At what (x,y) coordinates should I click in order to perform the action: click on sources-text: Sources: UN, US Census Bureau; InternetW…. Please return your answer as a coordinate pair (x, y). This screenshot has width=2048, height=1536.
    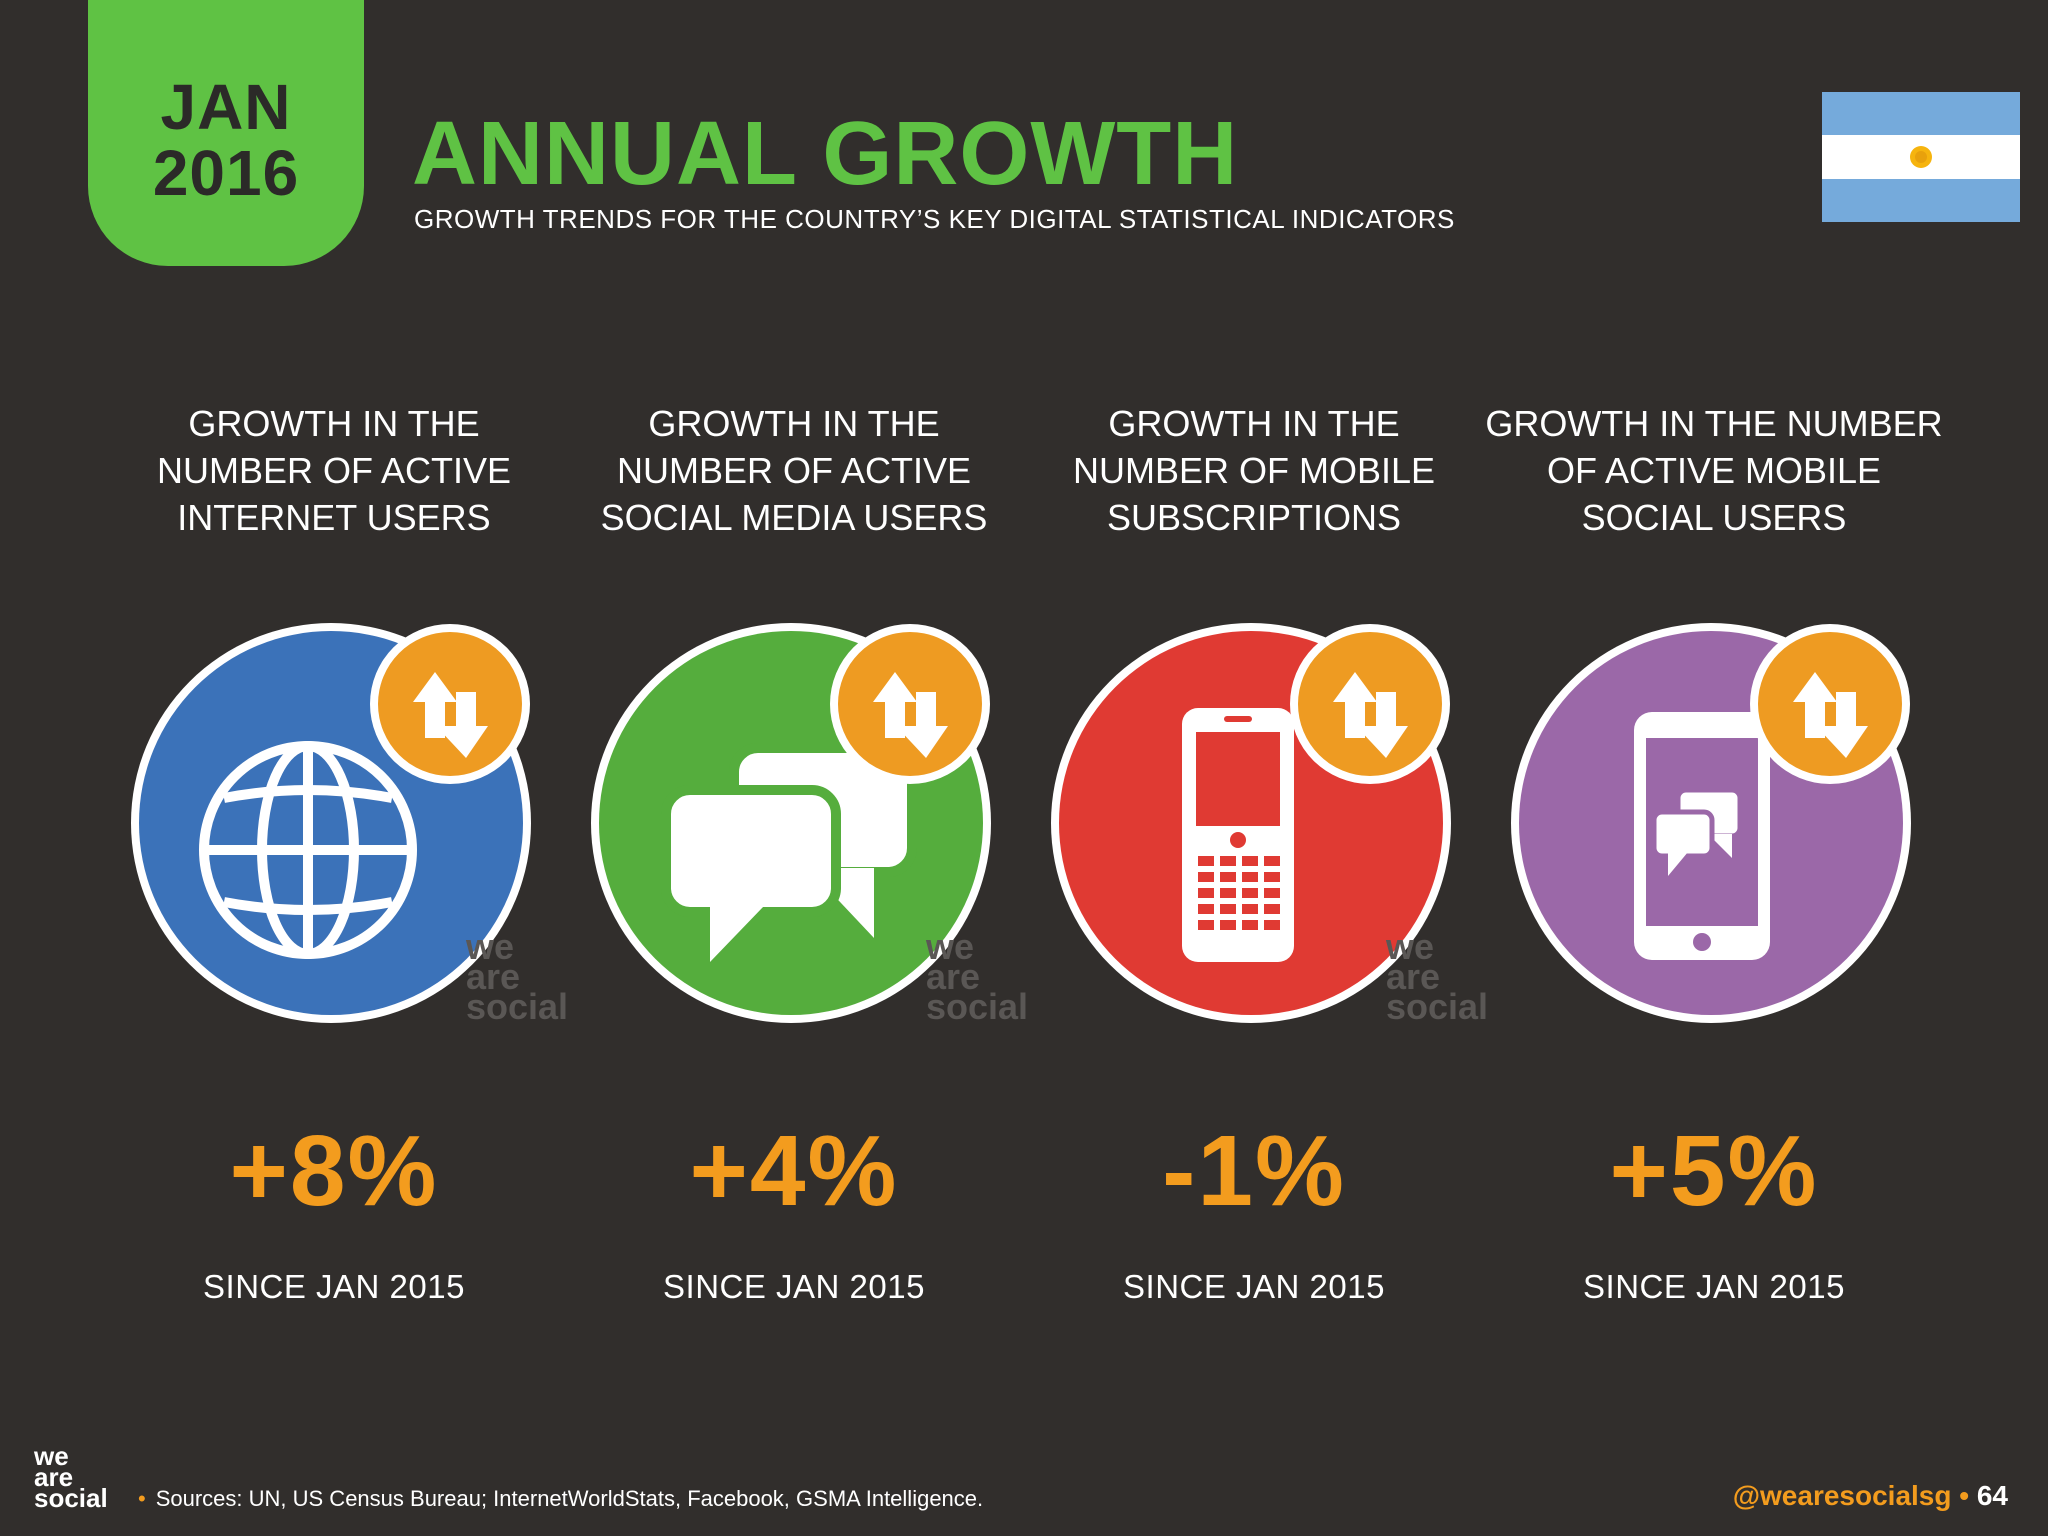
    Looking at the image, I should click on (569, 1498).